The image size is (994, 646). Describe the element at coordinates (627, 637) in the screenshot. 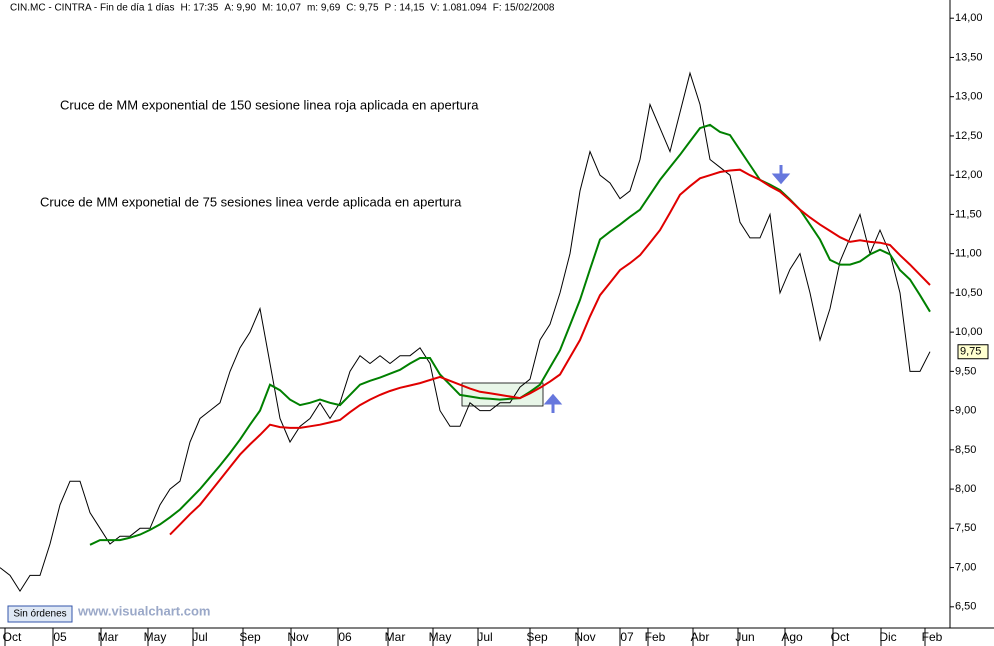

I see `x-tick-label: 07` at that location.